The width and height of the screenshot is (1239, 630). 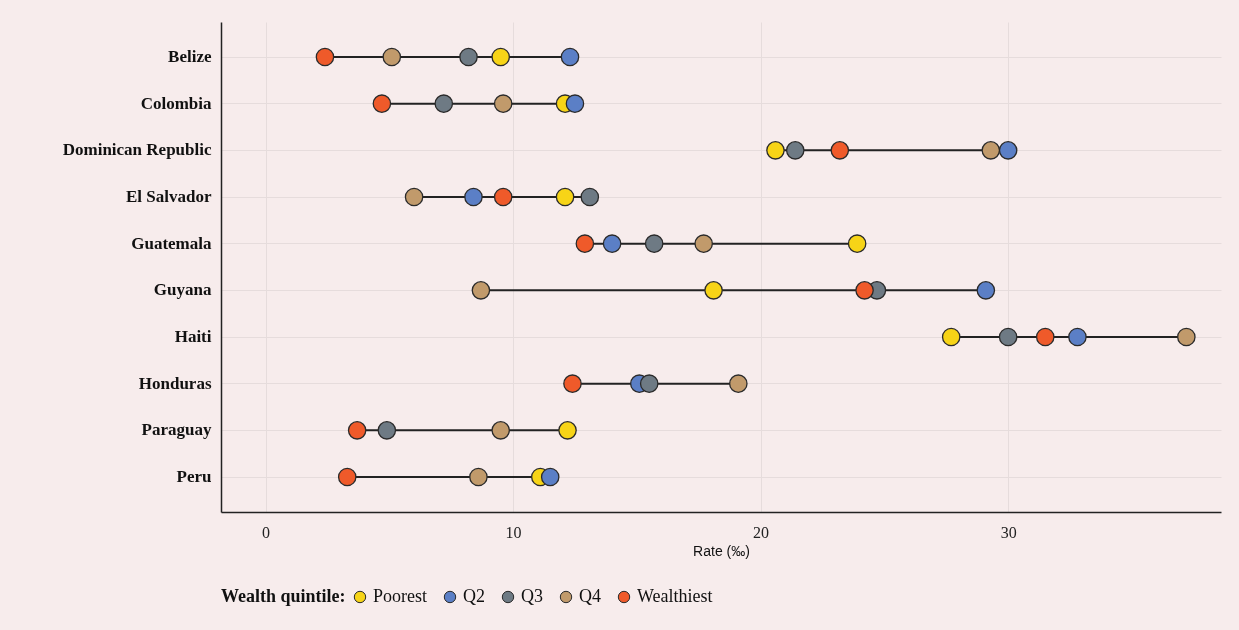 I want to click on x-tick-label: 30, so click(x=1008, y=532).